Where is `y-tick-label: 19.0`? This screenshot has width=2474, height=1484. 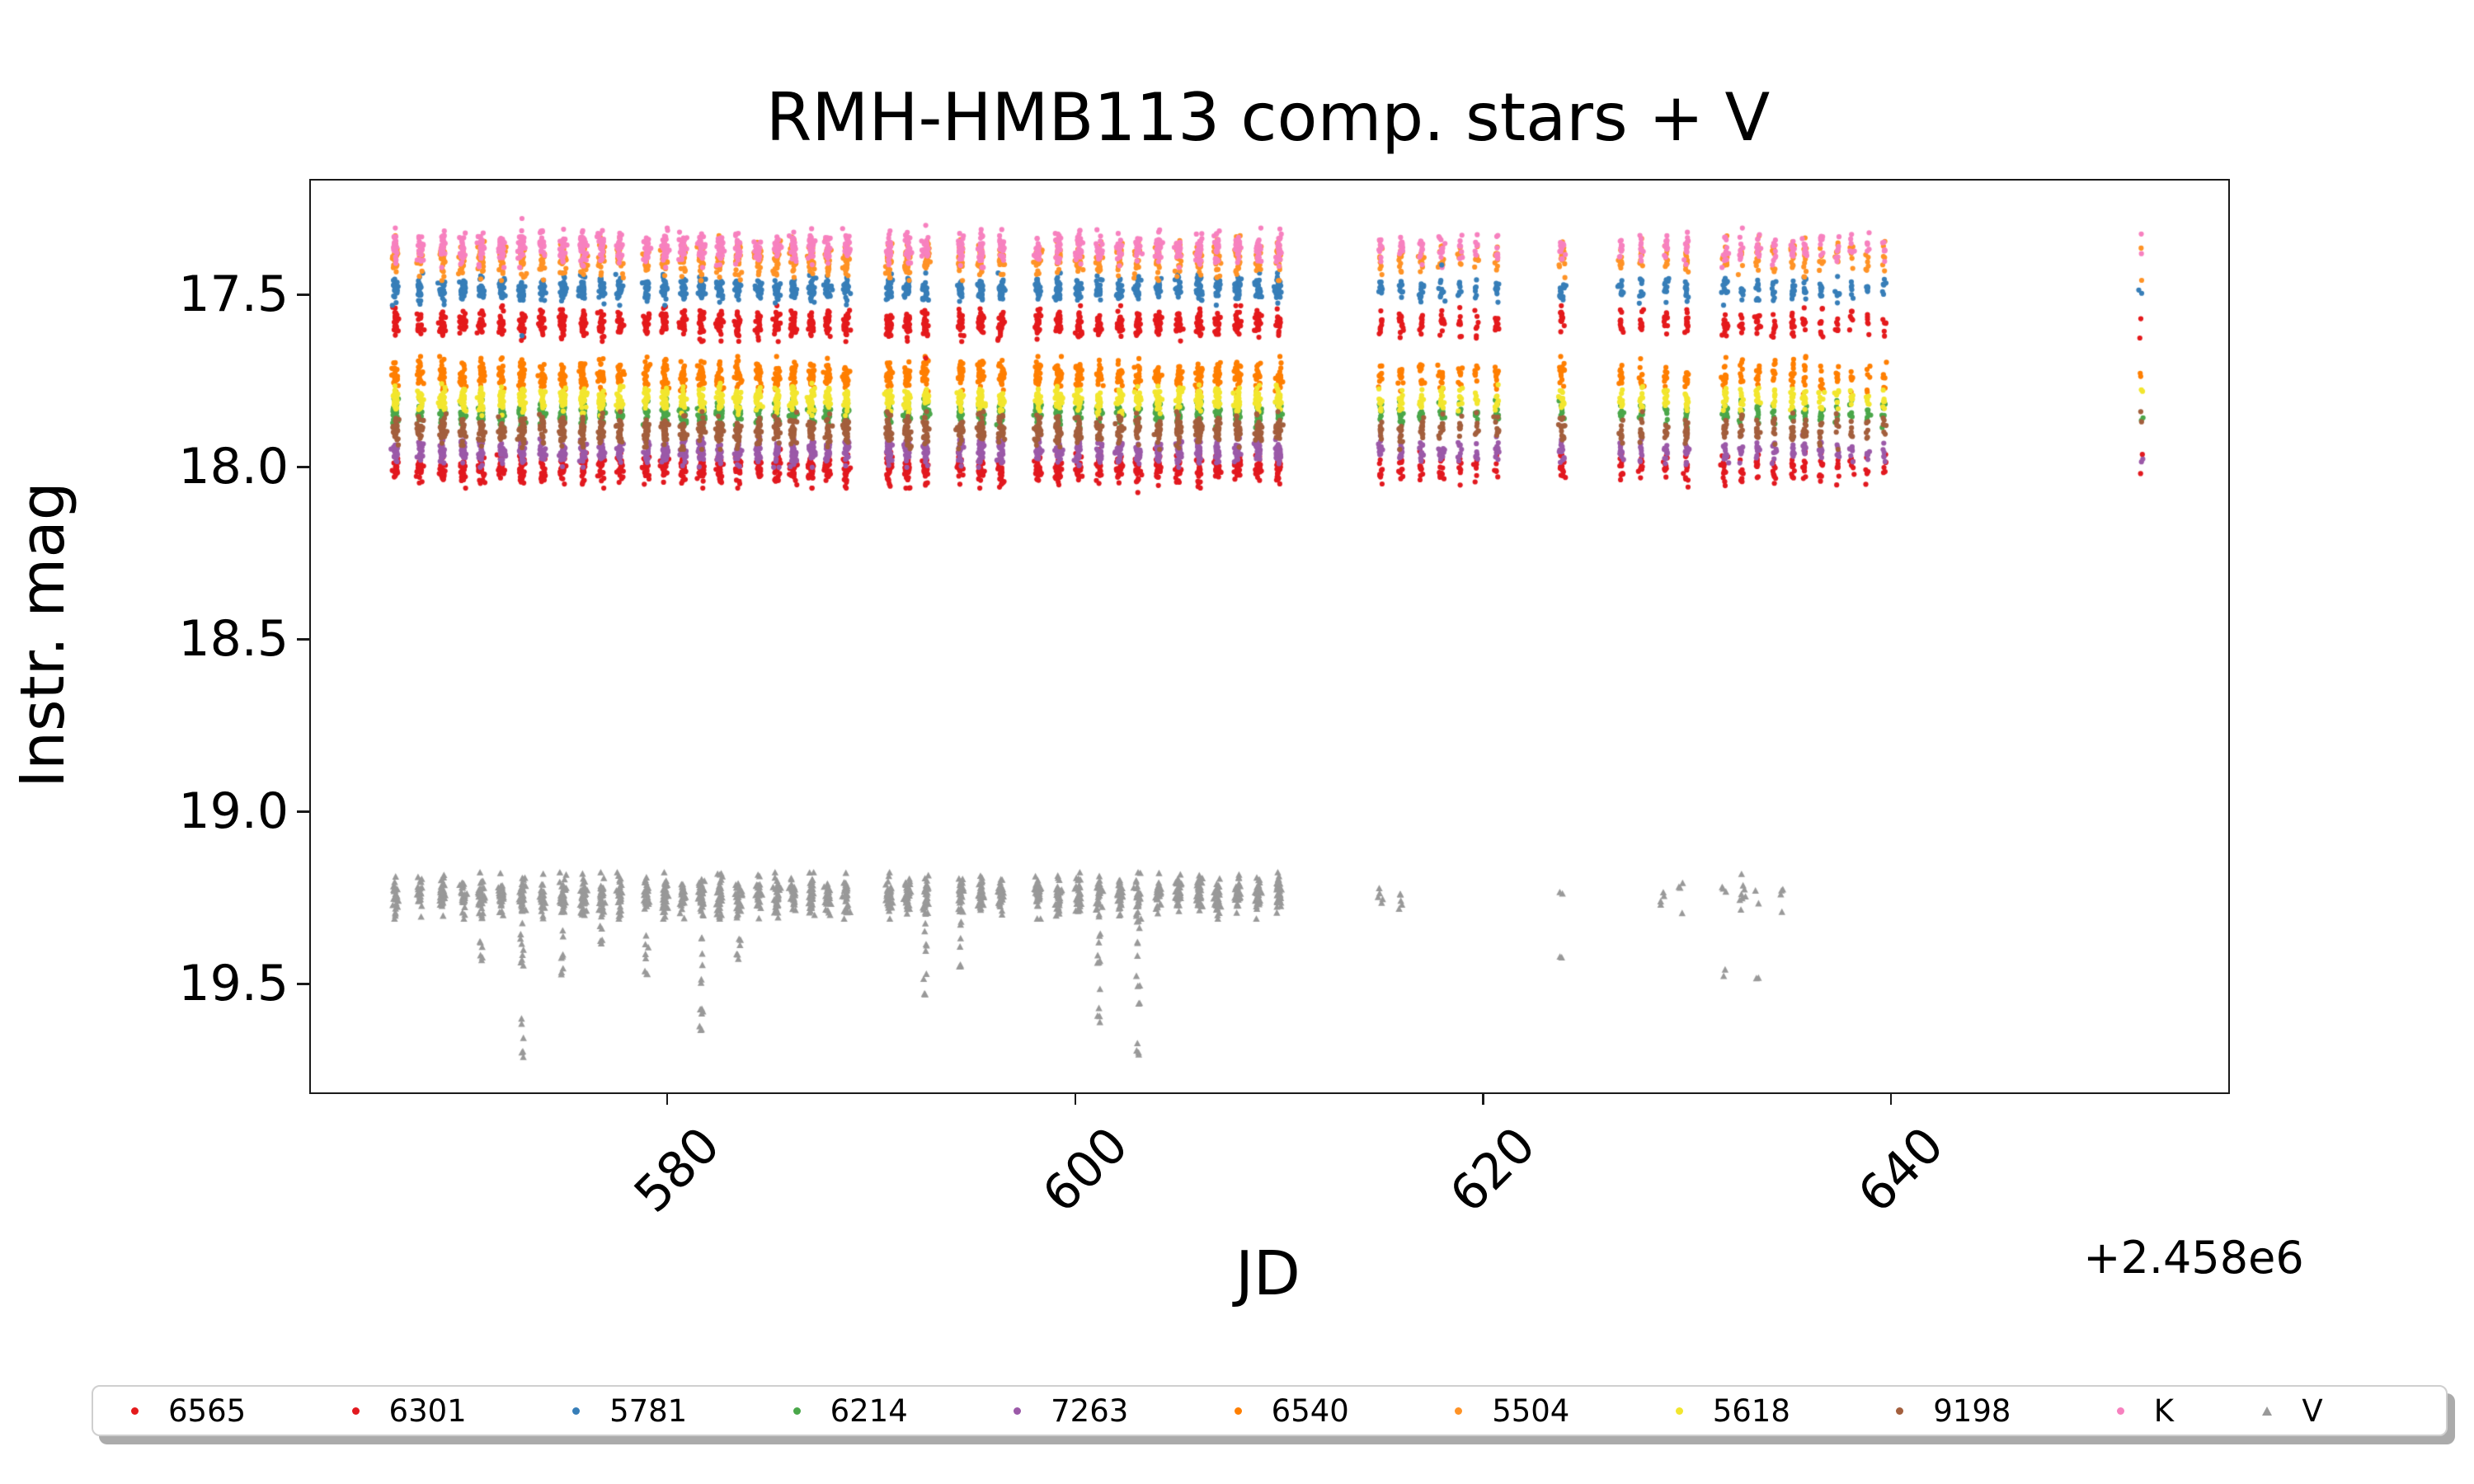
y-tick-label: 19.0 is located at coordinates (233, 811).